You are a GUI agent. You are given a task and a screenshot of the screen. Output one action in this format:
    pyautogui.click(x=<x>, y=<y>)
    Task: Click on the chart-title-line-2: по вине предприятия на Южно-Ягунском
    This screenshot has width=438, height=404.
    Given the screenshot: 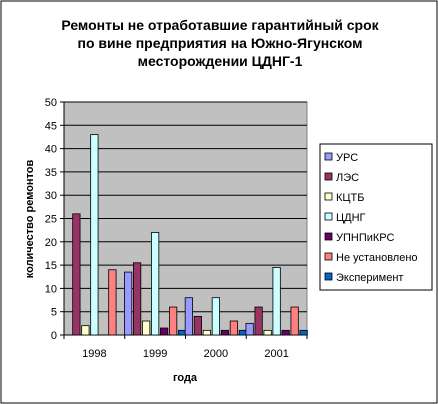 What is the action you would take?
    pyautogui.click(x=219, y=43)
    